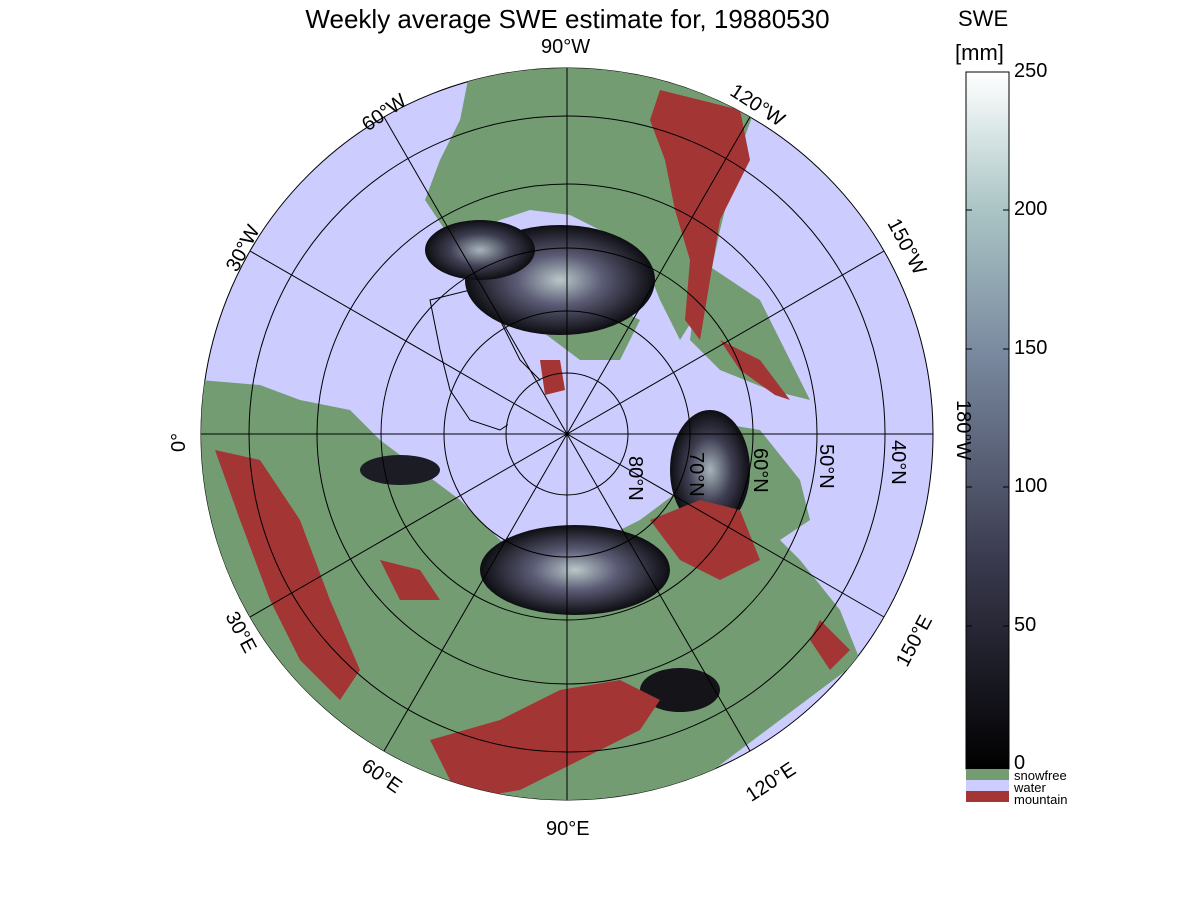 This screenshot has height=900, width=1200. I want to click on lon-label-180w: 180°W, so click(963, 430).